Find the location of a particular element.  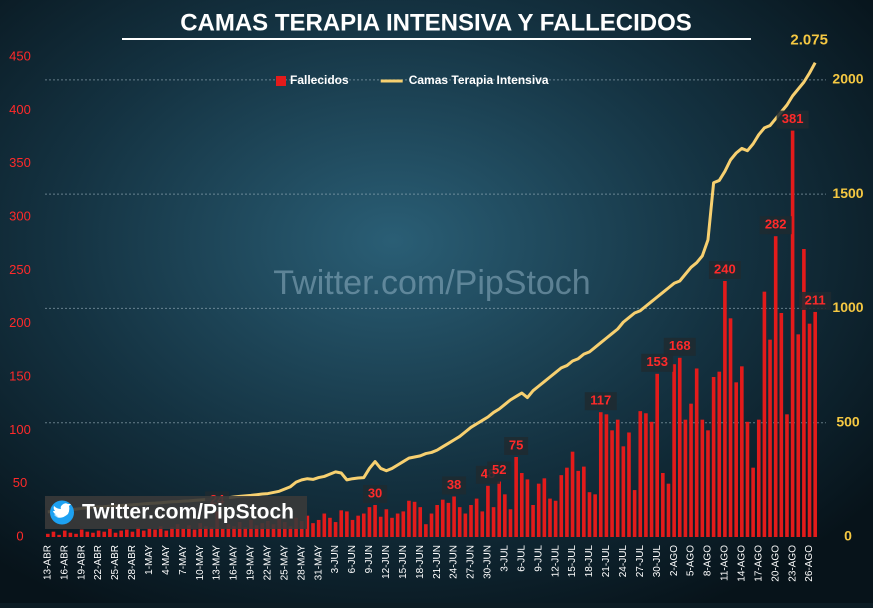

x-tick-label: 4-MAY is located at coordinates (166, 560).